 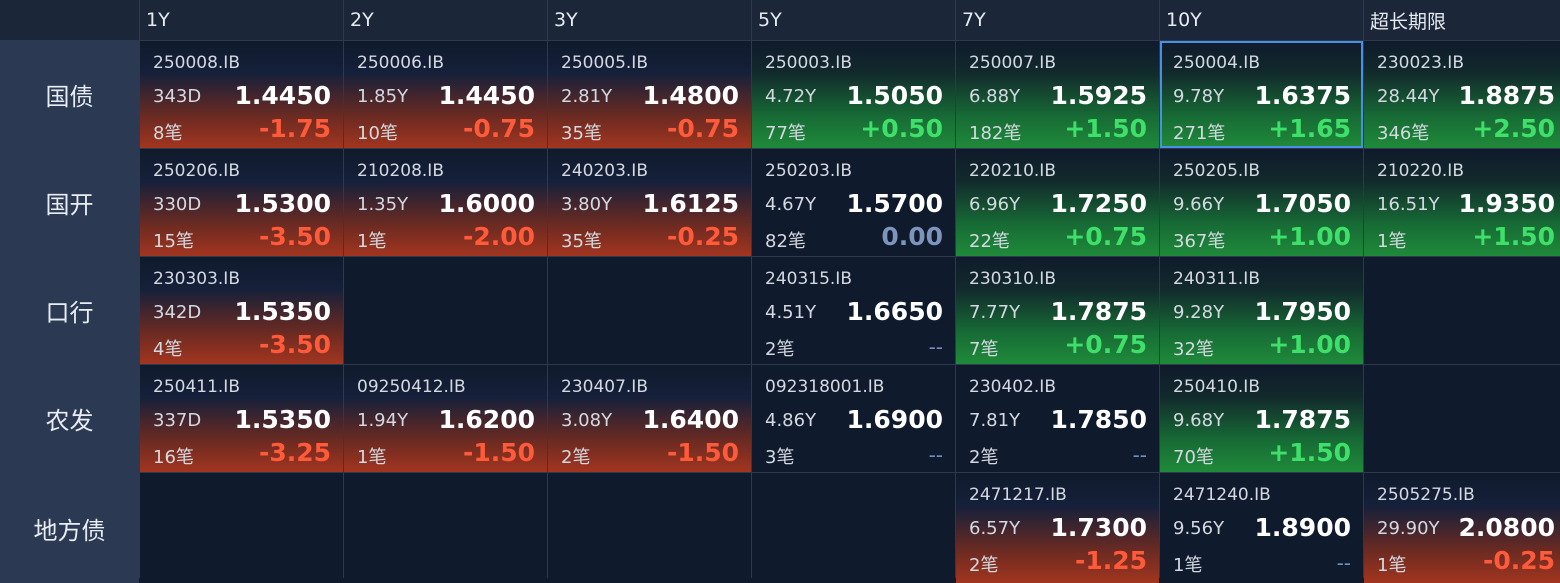 What do you see at coordinates (383, 96) in the screenshot?
I see `remaining-tenor: 1.85Y` at bounding box center [383, 96].